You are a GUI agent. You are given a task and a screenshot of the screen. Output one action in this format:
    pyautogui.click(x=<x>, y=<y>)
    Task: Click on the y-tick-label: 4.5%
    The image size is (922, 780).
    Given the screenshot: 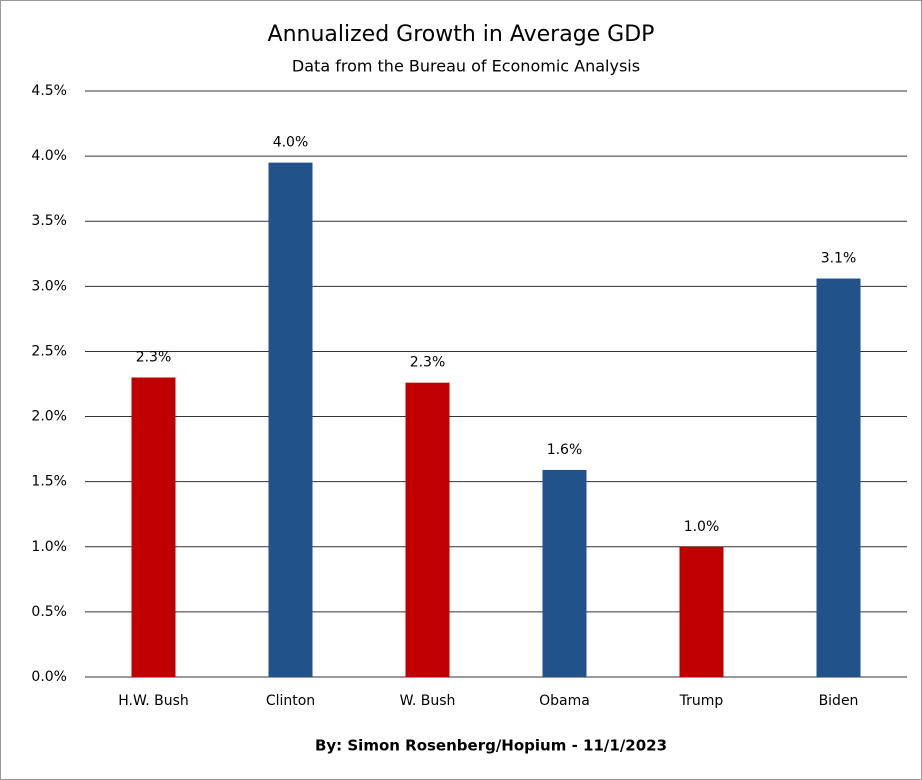 What is the action you would take?
    pyautogui.click(x=49, y=91)
    